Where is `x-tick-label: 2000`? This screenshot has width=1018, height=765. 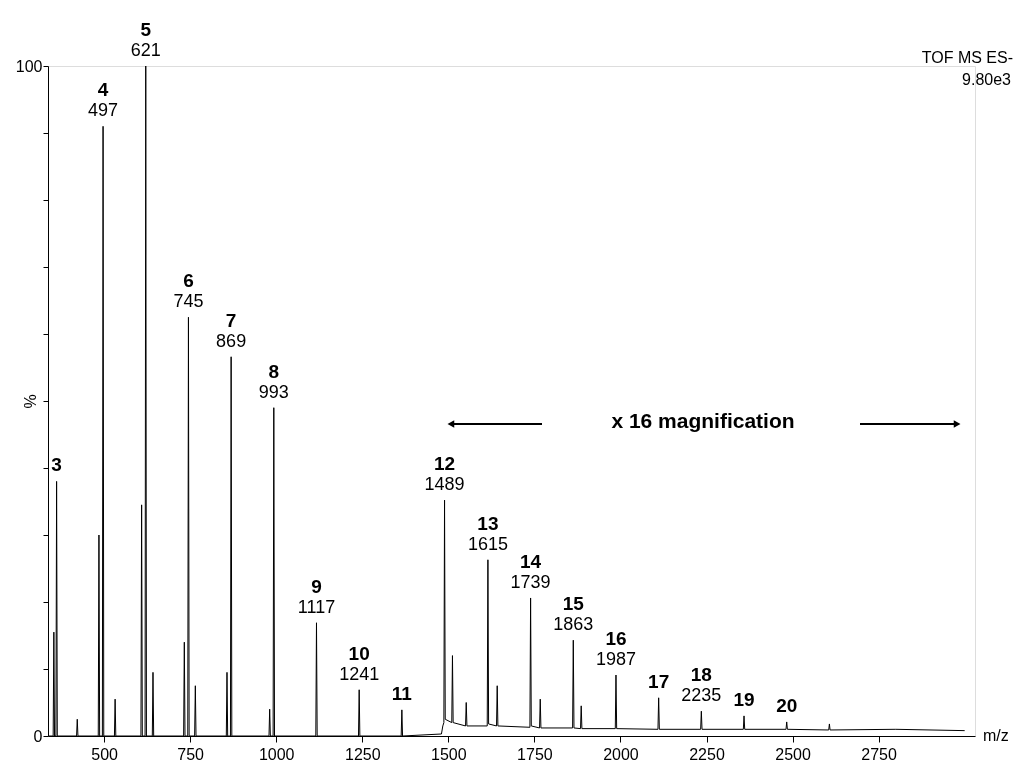 x-tick-label: 2000 is located at coordinates (621, 754).